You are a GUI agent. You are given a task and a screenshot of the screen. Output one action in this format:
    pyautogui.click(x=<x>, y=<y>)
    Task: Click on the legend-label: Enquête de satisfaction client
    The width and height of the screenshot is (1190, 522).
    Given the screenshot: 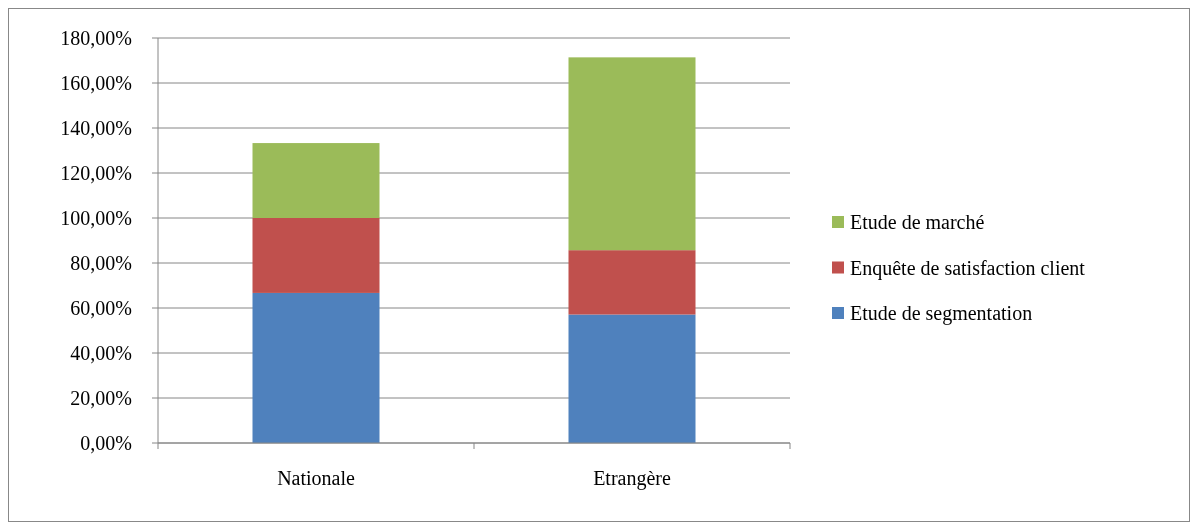 What is the action you would take?
    pyautogui.click(x=968, y=268)
    